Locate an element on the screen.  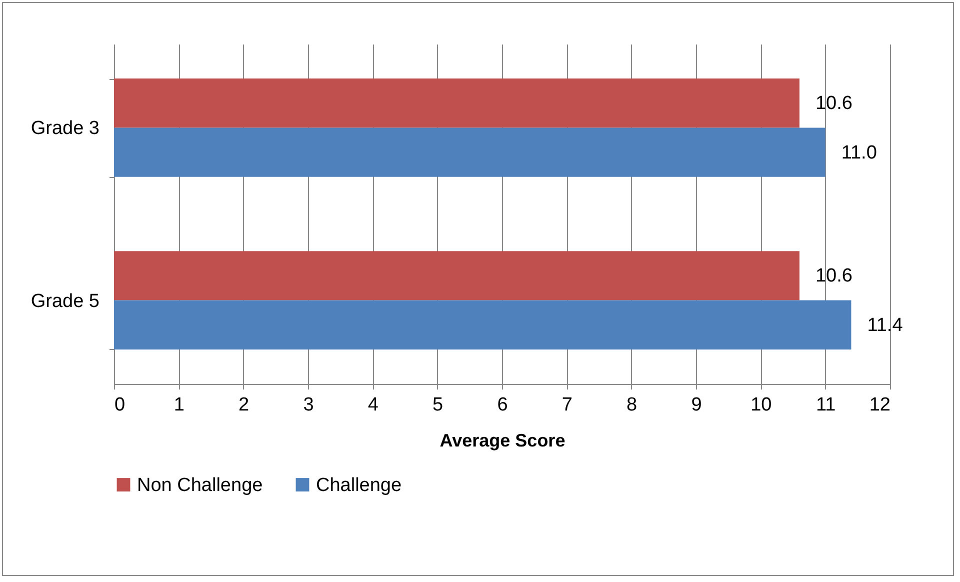
x-axis-title: Average Score is located at coordinates (503, 440).